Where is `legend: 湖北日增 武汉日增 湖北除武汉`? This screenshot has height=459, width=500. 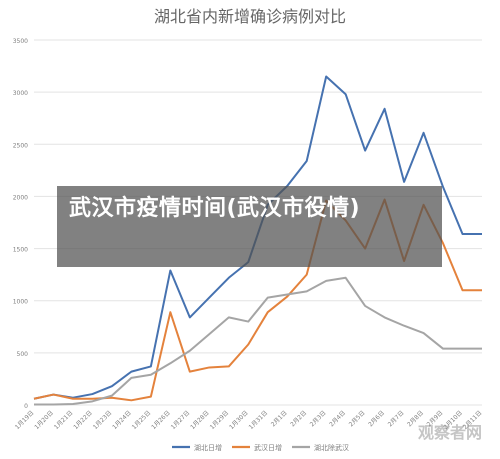
legend: 湖北日增 武汉日增 湖北除武汉 is located at coordinates (260, 447).